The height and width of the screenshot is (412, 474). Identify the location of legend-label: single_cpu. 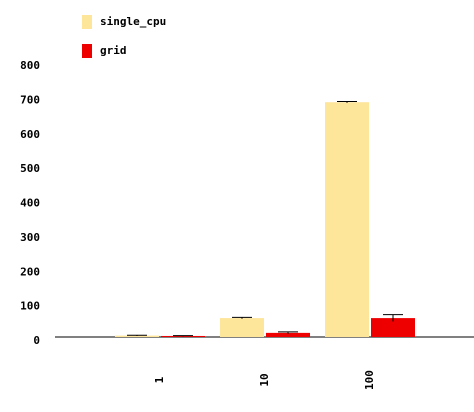
(133, 21).